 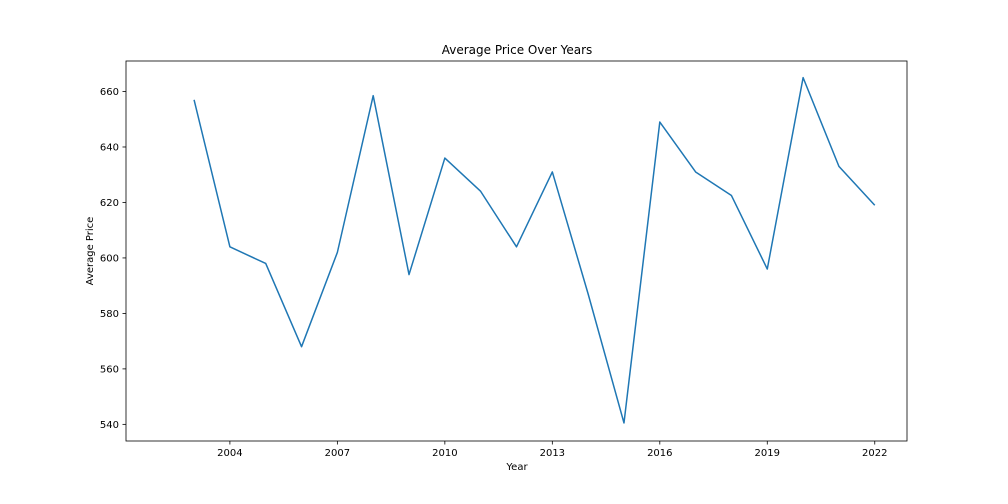 What do you see at coordinates (109, 147) in the screenshot?
I see `y-tick-label: 640` at bounding box center [109, 147].